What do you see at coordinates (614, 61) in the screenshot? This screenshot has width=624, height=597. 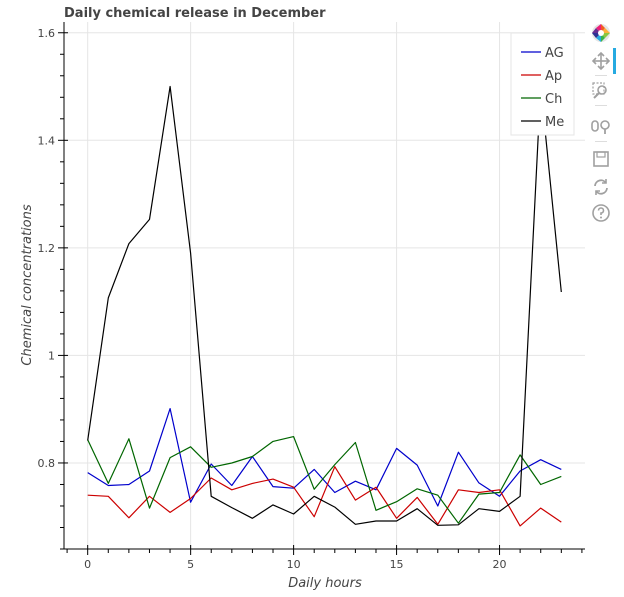 I see `pan-tool-active-indicator` at bounding box center [614, 61].